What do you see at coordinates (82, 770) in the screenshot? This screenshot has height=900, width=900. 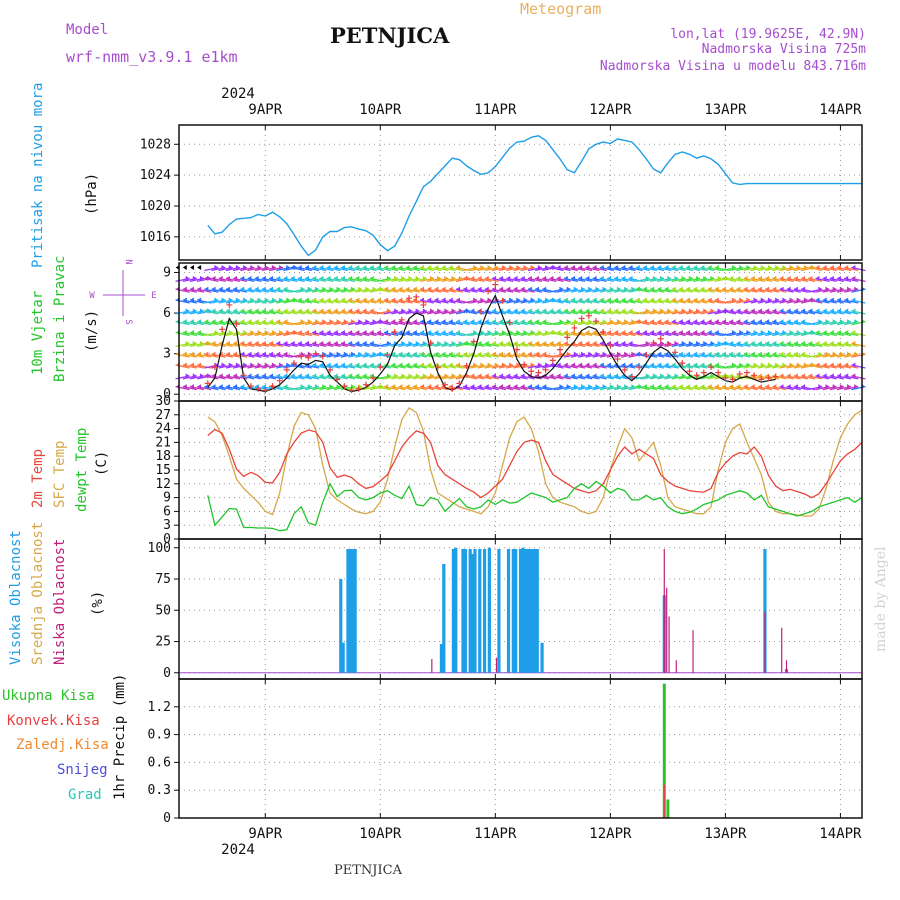 I see `legend-snow: Snijeg` at bounding box center [82, 770].